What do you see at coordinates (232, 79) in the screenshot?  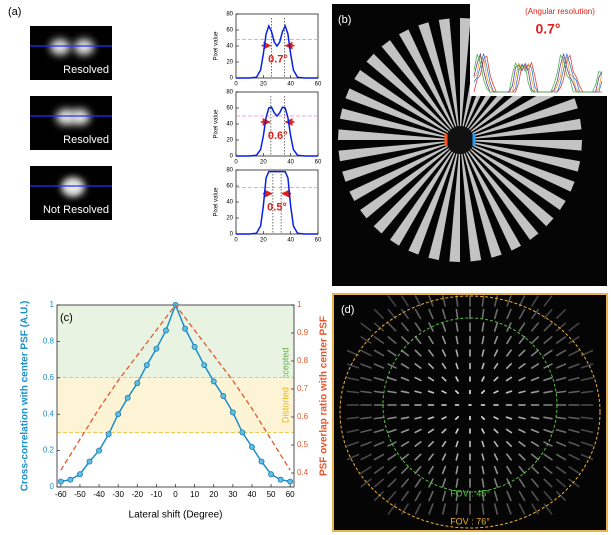 I see `y-tick-label: 0` at bounding box center [232, 79].